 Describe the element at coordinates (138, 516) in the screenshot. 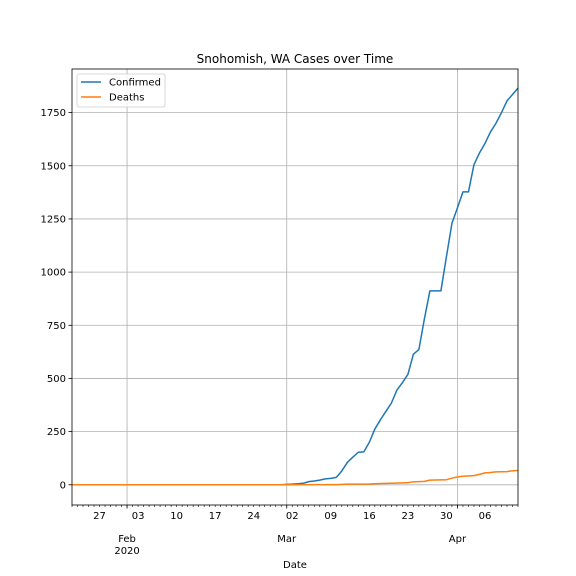

I see `x-minor-tick-label: 03` at that location.